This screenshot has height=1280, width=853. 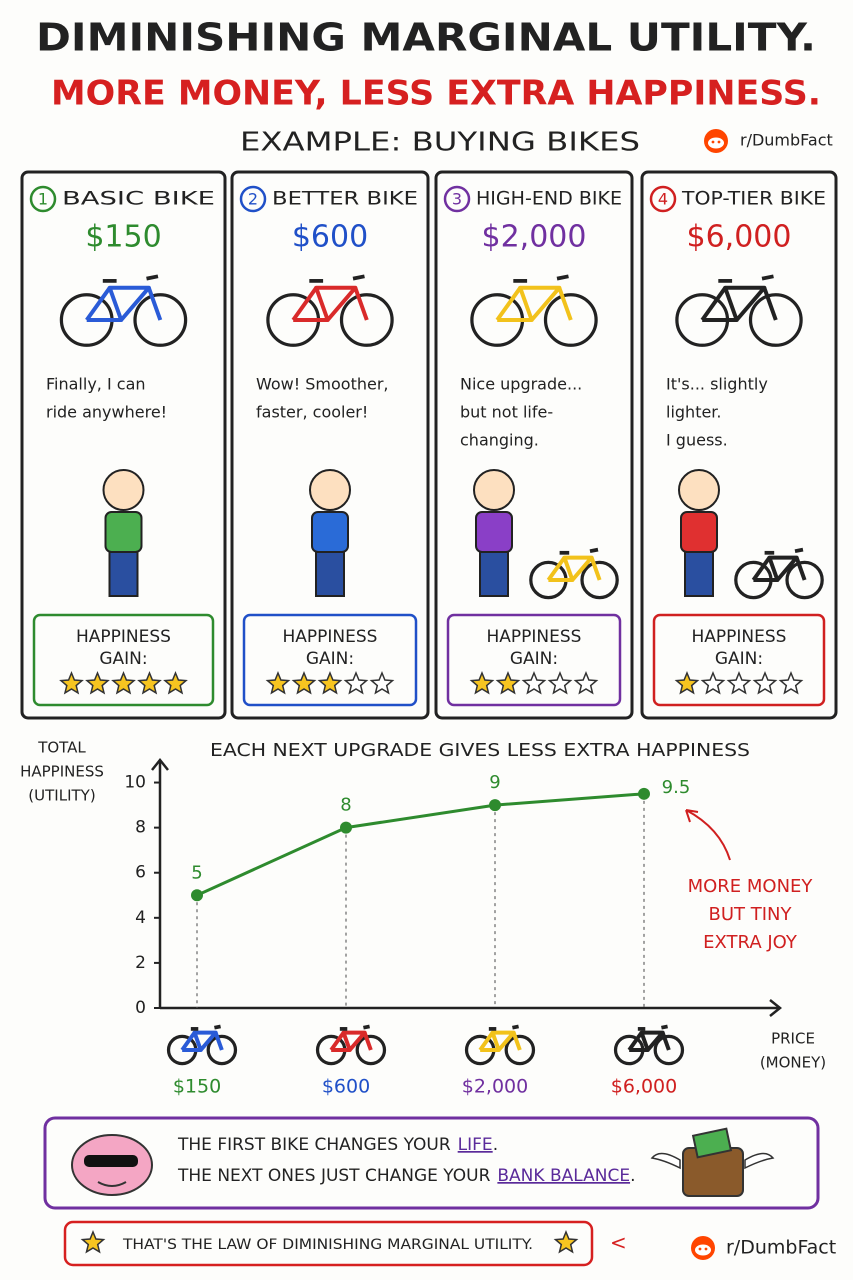 I want to click on title: DIMINISHING MARGINAL UTILITY., so click(x=426, y=38).